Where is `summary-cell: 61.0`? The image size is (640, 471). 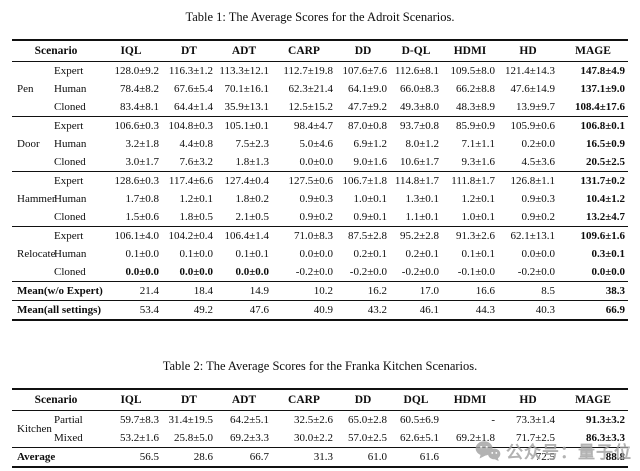 summary-cell: 61.0 is located at coordinates (377, 457).